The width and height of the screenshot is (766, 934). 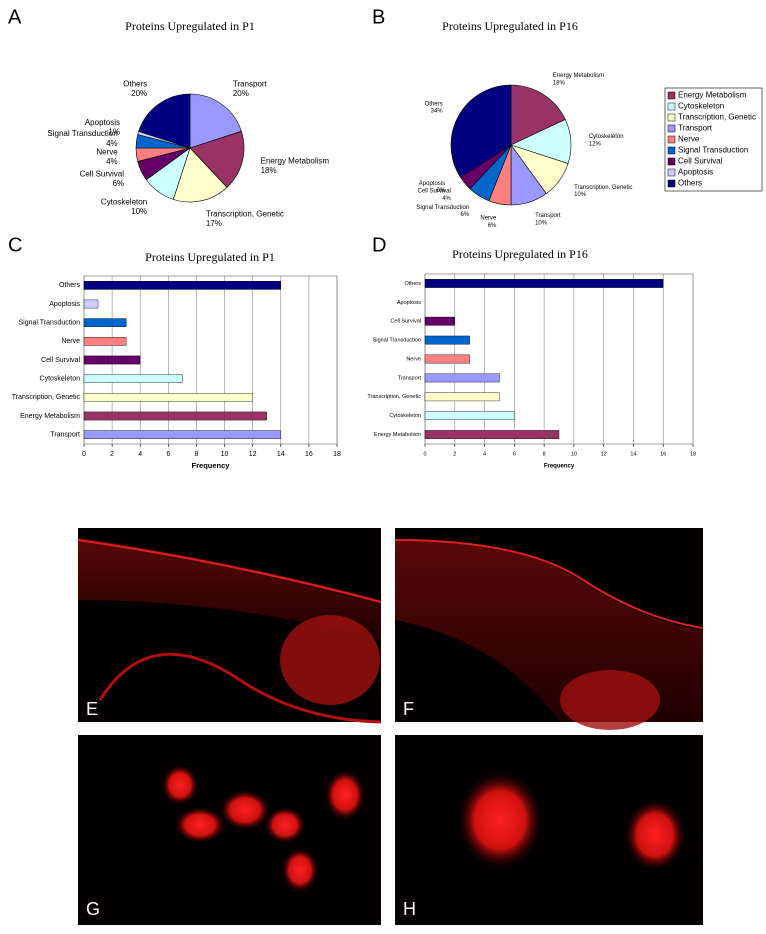 I want to click on slice-value: 34%, so click(x=437, y=112).